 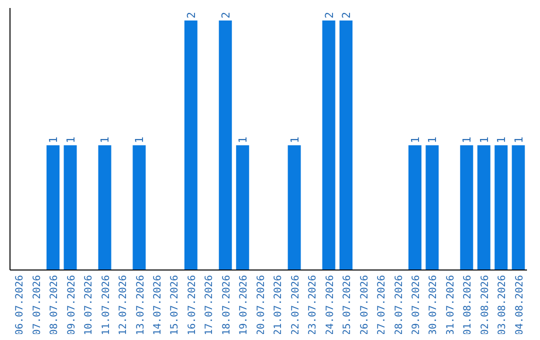 I want to click on x-tick-label: 19.07.2026, so click(x=244, y=305).